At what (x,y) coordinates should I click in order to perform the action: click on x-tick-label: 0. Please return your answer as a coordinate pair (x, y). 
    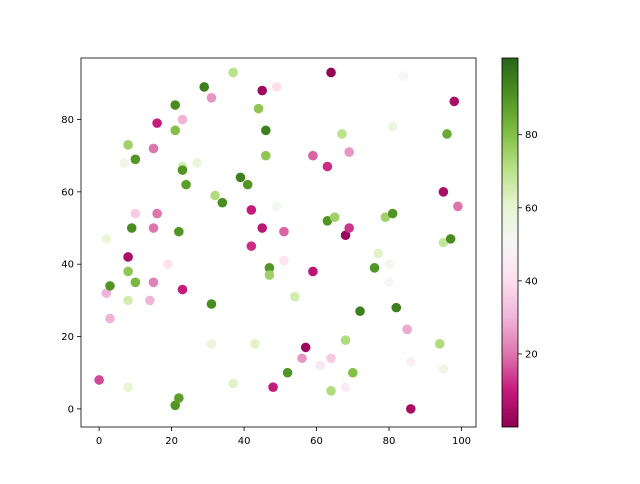
    Looking at the image, I should click on (99, 441).